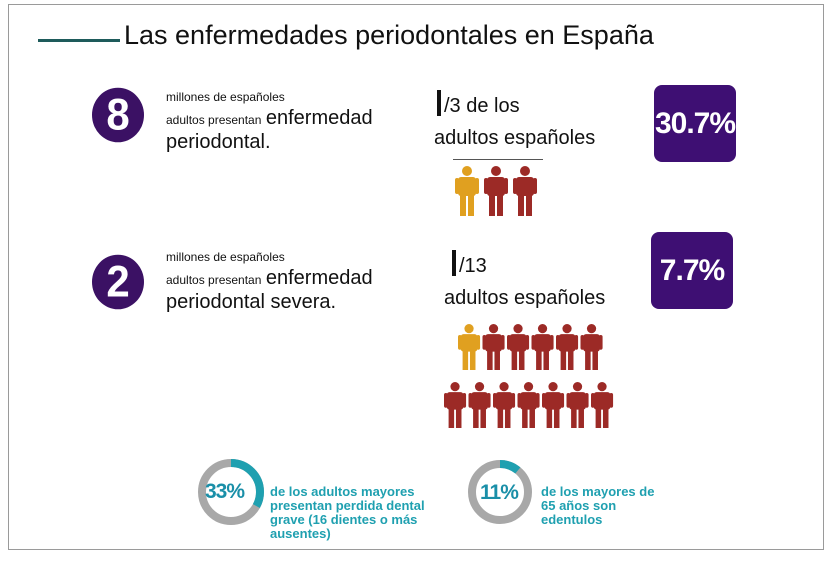 The image size is (834, 566). Describe the element at coordinates (225, 491) in the screenshot. I see `donut-label-33: 33%` at that location.